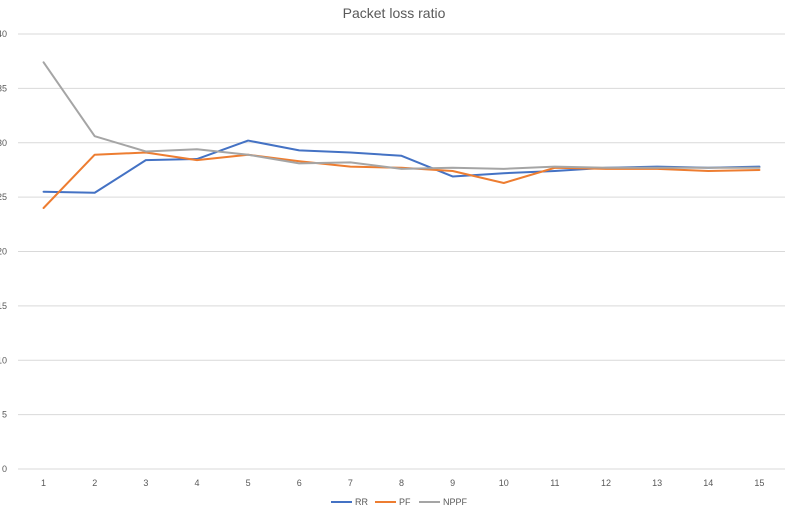 The height and width of the screenshot is (519, 797). I want to click on y-tick-label: 35, so click(3, 88).